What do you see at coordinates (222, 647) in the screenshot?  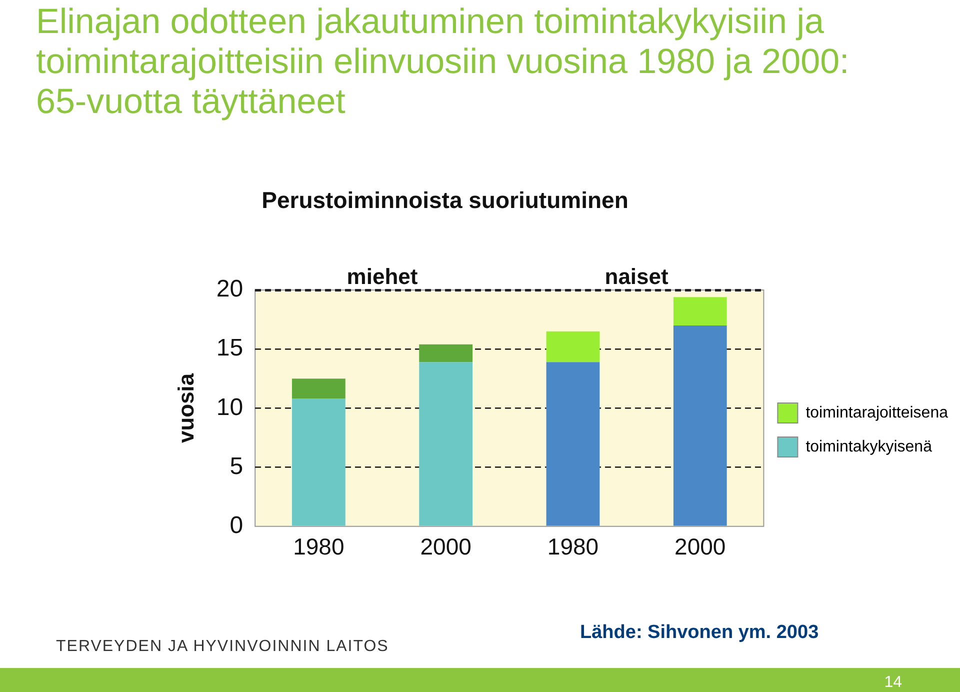 I see `text: TERVEYDEN JA HYVINVOINNIN LAITOS` at bounding box center [222, 647].